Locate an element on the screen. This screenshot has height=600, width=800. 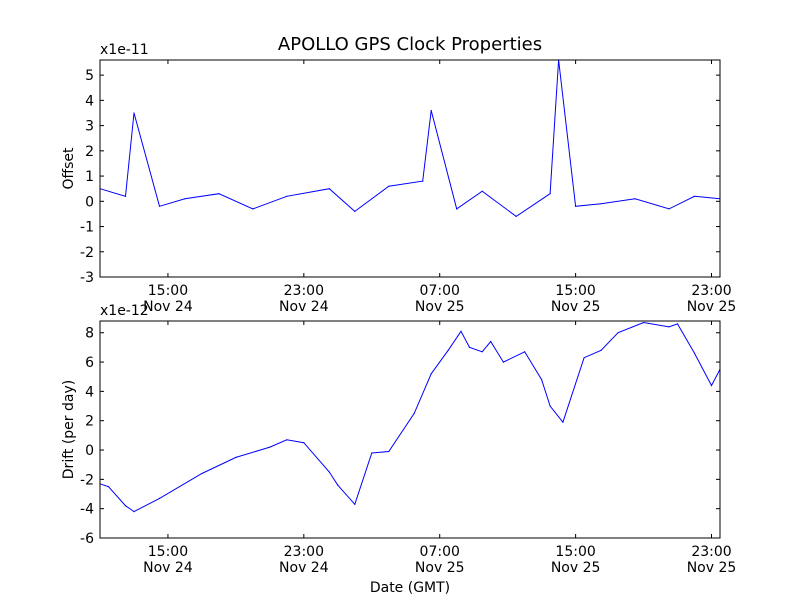
chart-title: APOLLO GPS Clock Properties is located at coordinates (410, 44).